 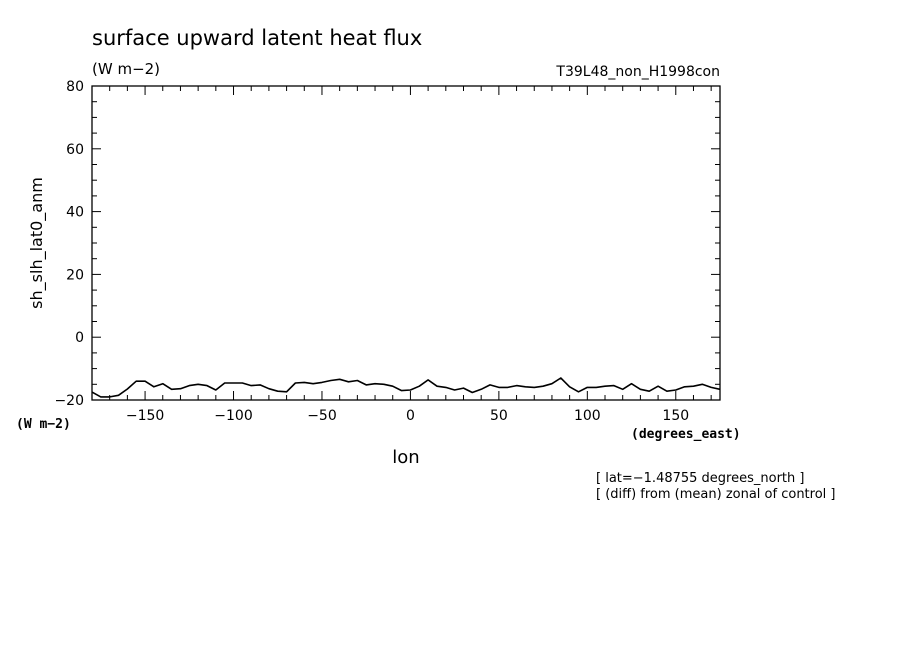 I want to click on x-axis-units: (degrees_east), so click(x=686, y=434).